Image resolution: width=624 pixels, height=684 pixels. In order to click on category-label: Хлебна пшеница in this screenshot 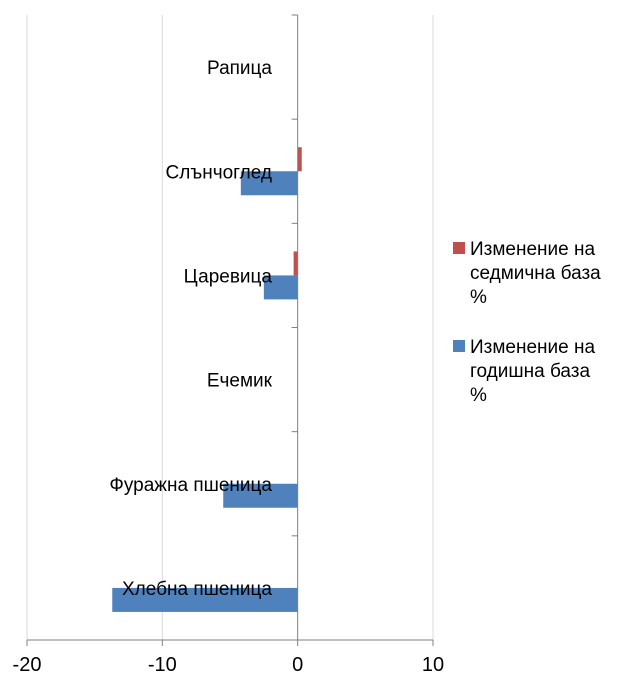, I will do `click(197, 589)`.